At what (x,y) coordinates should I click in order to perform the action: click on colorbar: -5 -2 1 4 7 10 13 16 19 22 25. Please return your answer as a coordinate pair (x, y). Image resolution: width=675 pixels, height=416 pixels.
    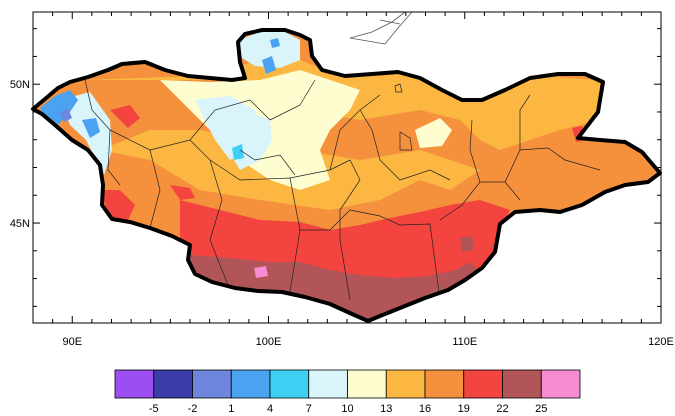
    Looking at the image, I should click on (347, 392).